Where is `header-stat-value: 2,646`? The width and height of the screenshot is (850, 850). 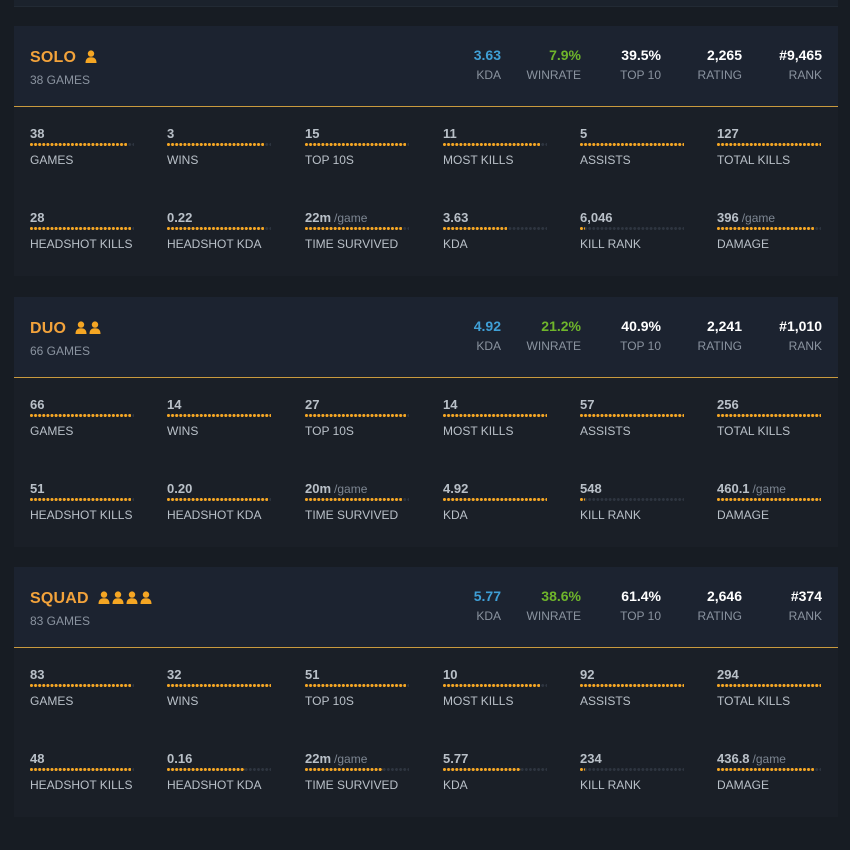
header-stat-value: 2,646 is located at coordinates (724, 596).